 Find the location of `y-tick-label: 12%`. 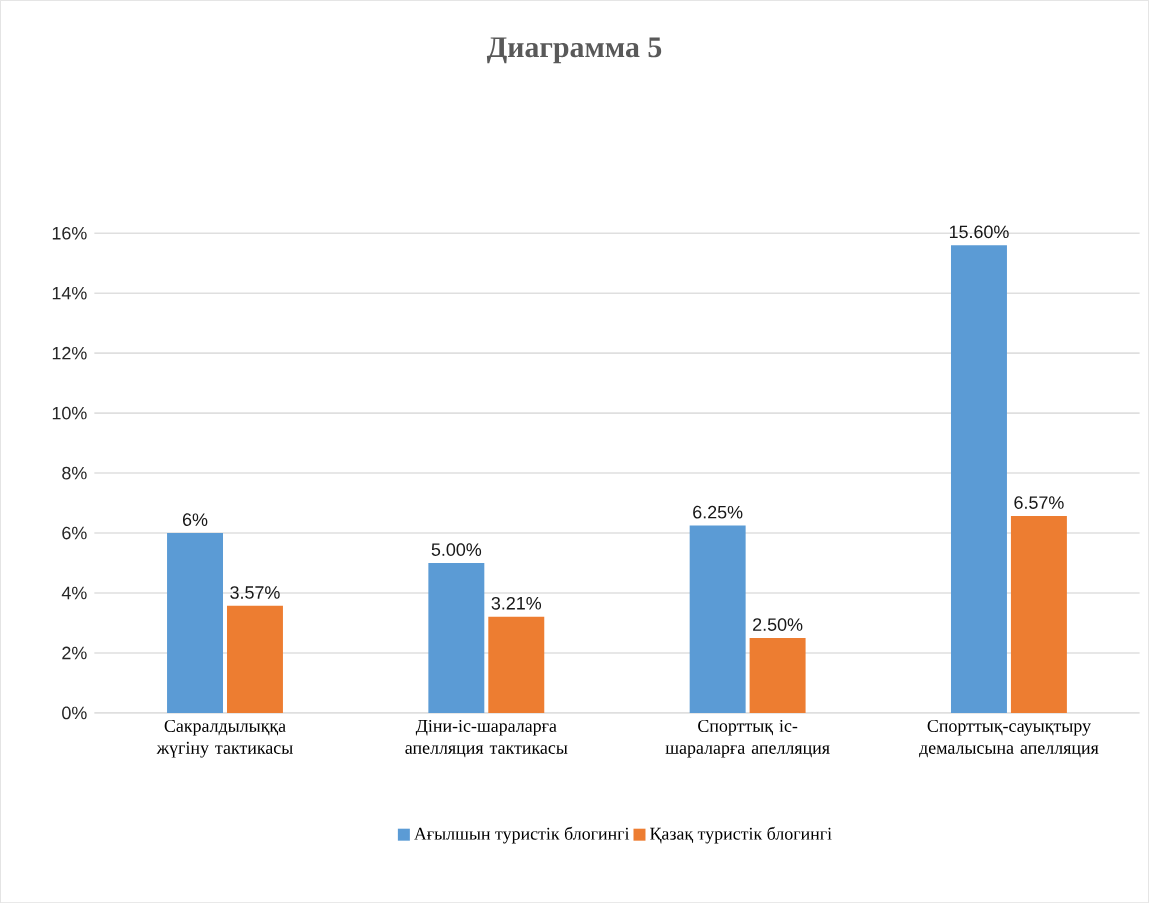

y-tick-label: 12% is located at coordinates (69, 353).